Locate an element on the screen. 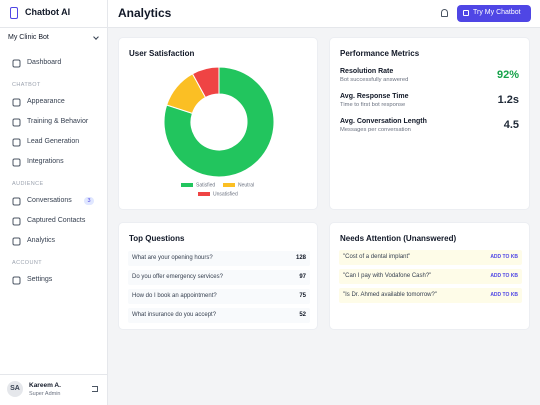 This screenshot has height=405, width=540. card-title: Needs Attention (Unanswered) is located at coordinates (398, 238).